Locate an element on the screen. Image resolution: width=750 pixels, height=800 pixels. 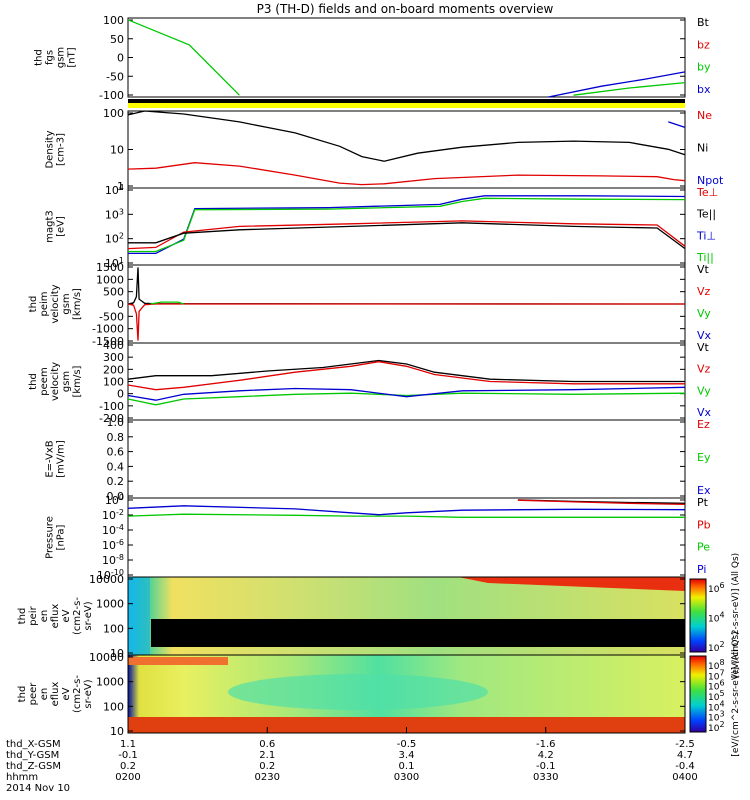
legend-entry: bx is located at coordinates (704, 89).